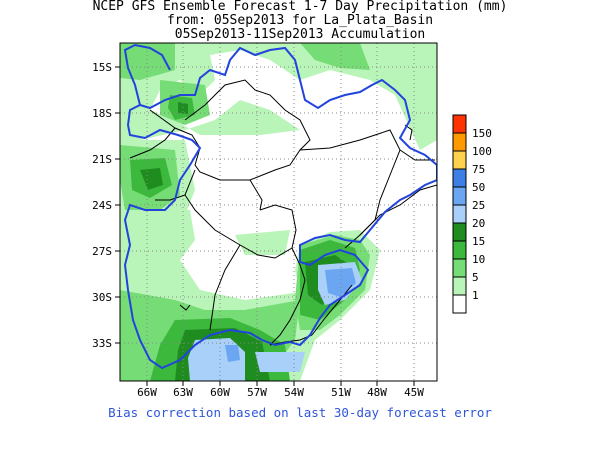 This screenshot has width=600, height=450. Describe the element at coordinates (478, 205) in the screenshot. I see `legend-label: 25` at that location.